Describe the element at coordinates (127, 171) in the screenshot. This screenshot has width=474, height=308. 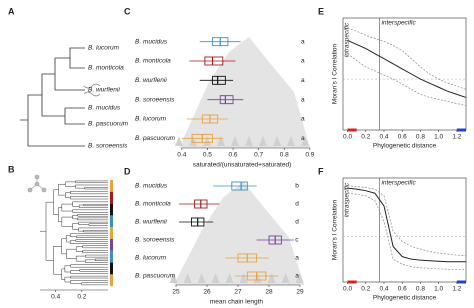
I see `panel-label: D` at that location.